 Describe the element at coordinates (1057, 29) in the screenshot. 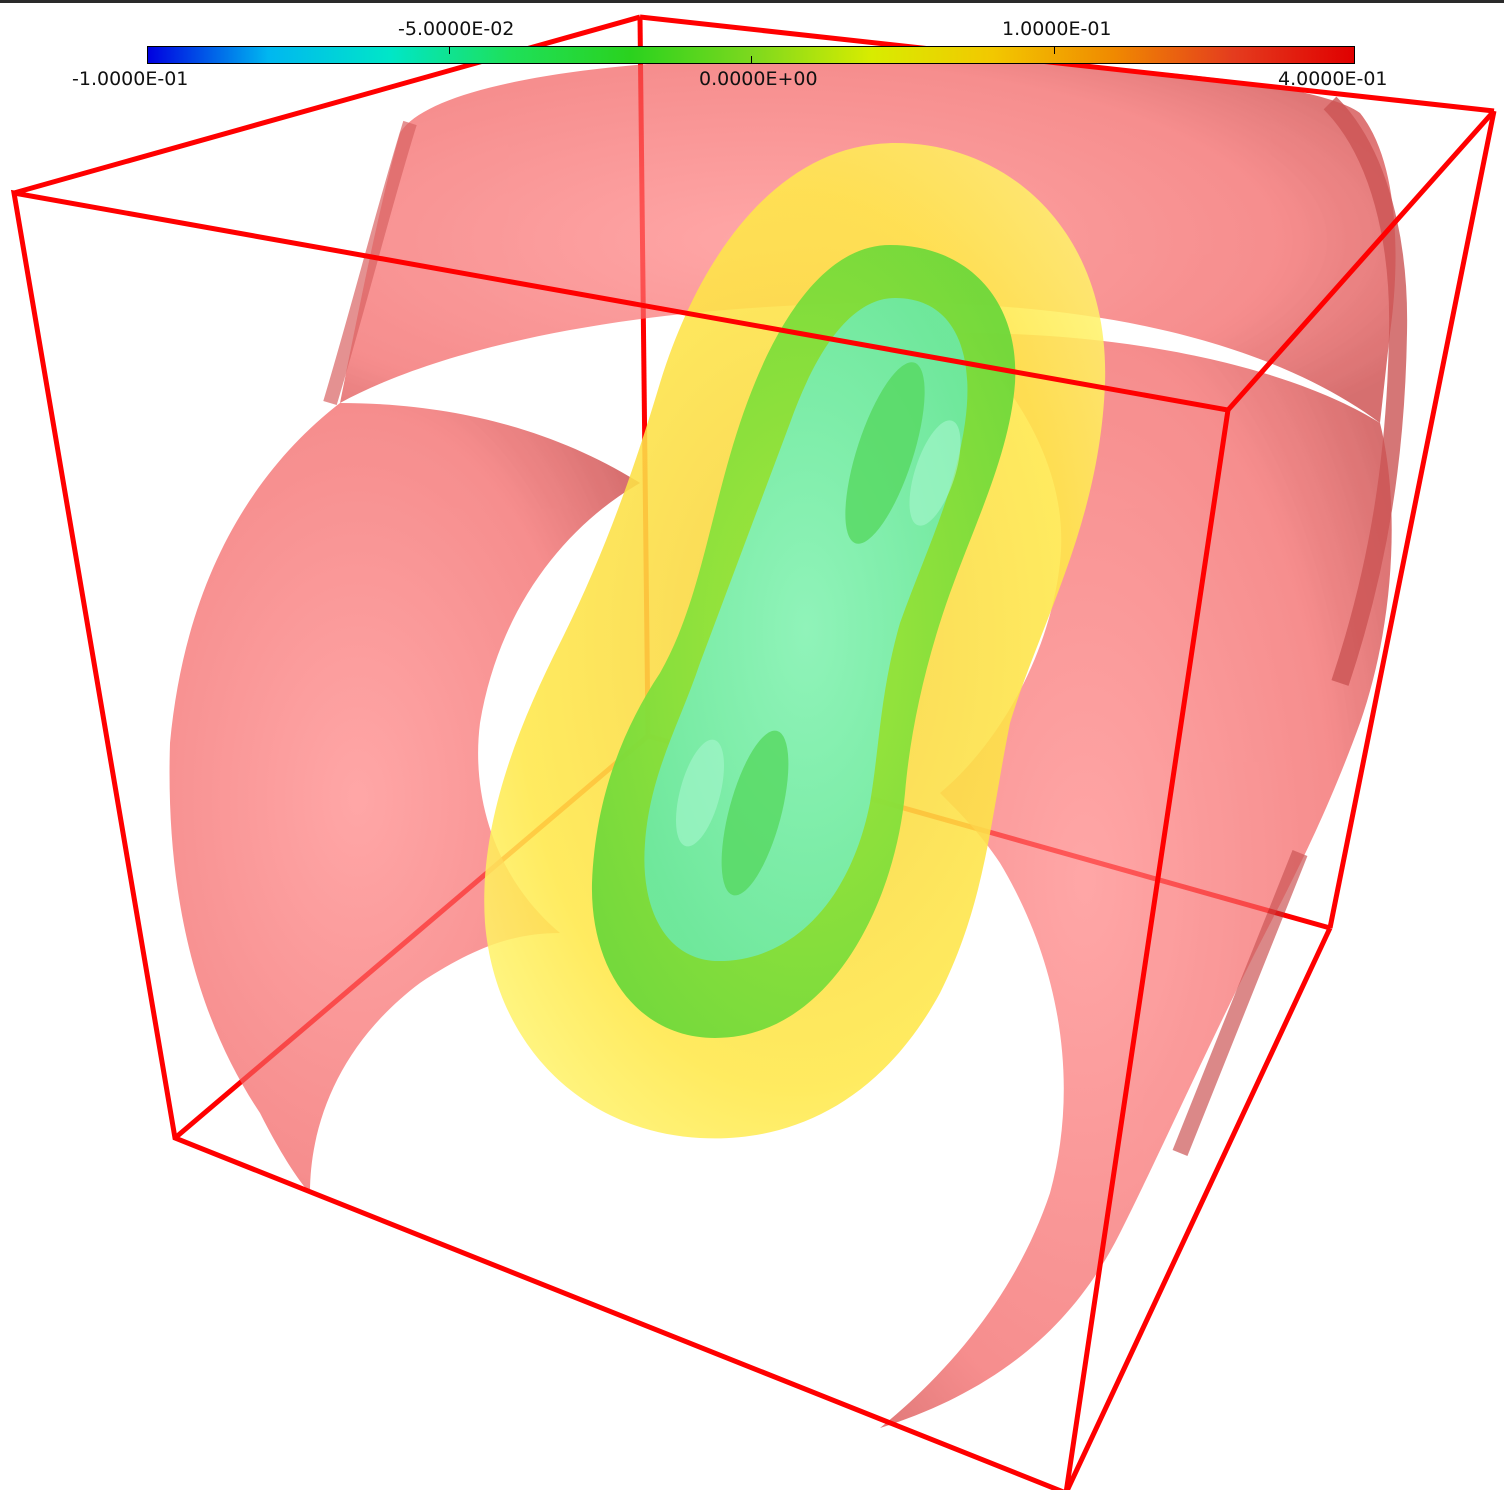

I see `colorbar-top-label: 1.0000E-01` at that location.